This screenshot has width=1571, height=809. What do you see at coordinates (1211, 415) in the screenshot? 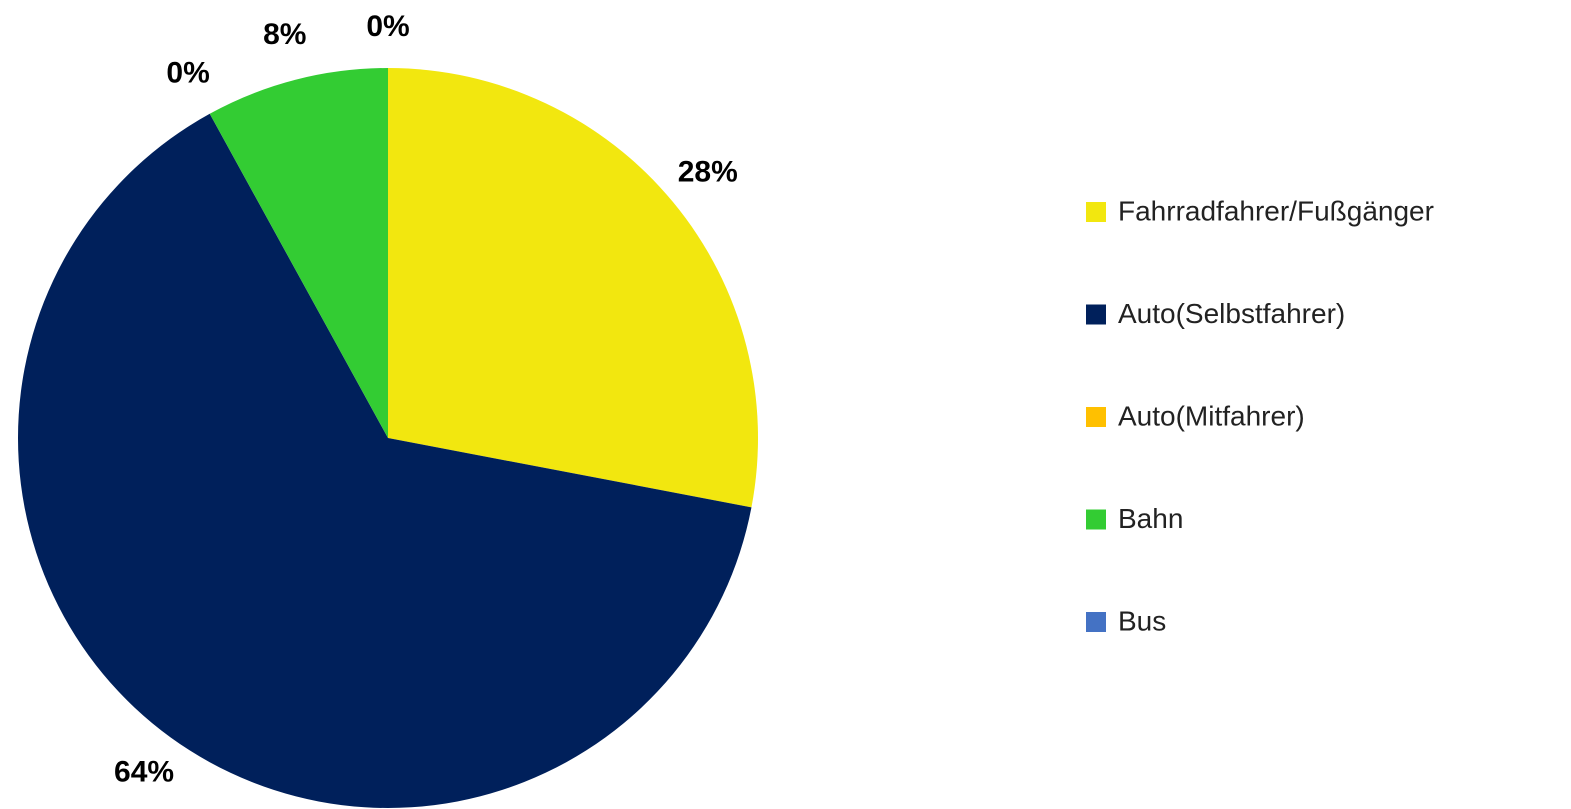
I see `legend-label: Auto(Mitfahrer)` at bounding box center [1211, 415].